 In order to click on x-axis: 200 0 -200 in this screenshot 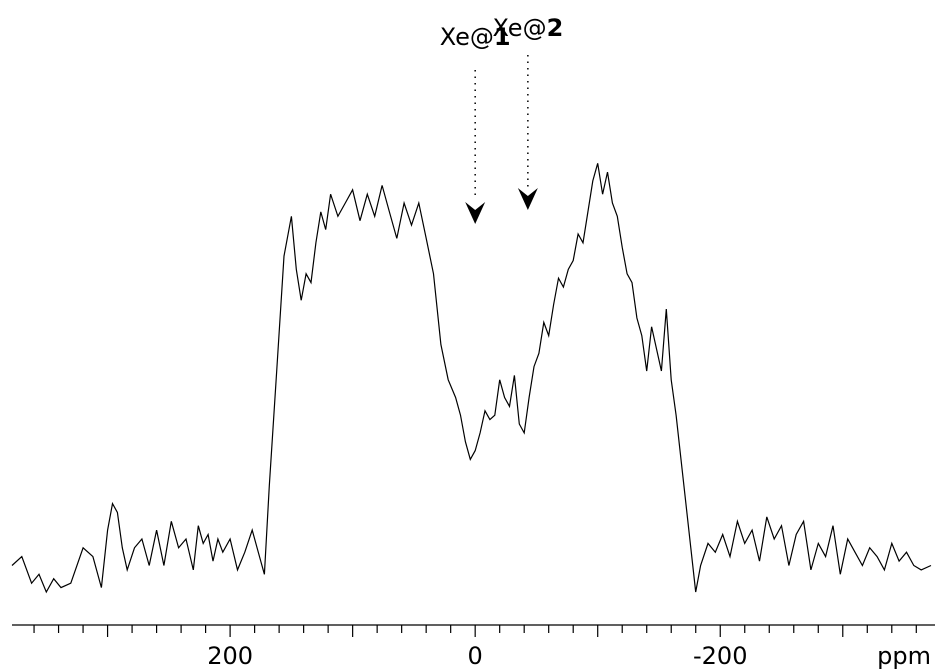, I will do `click(473, 647)`.